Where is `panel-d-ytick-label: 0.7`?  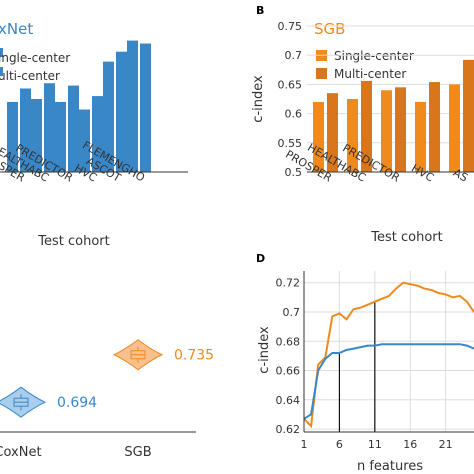 panel-d-ytick-label: 0.7 is located at coordinates (292, 312).